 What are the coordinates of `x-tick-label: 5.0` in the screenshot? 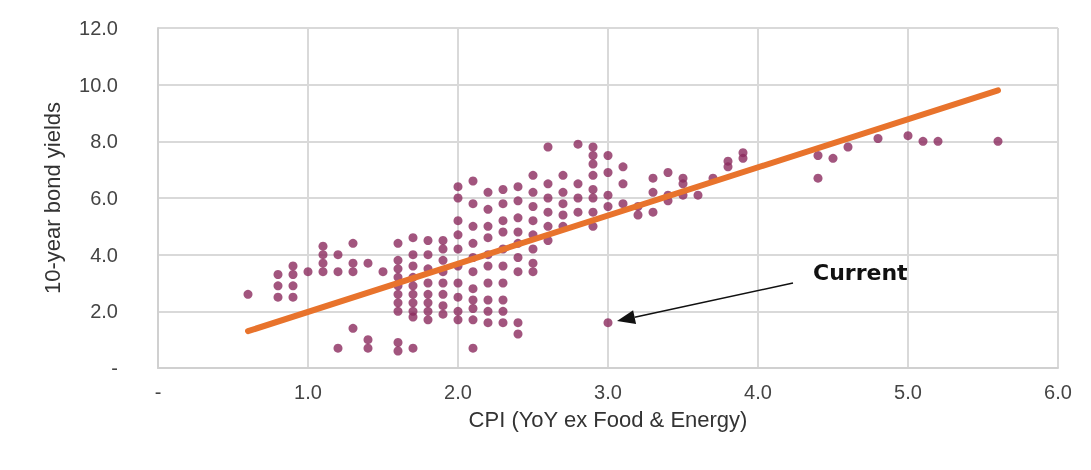 It's located at (908, 392).